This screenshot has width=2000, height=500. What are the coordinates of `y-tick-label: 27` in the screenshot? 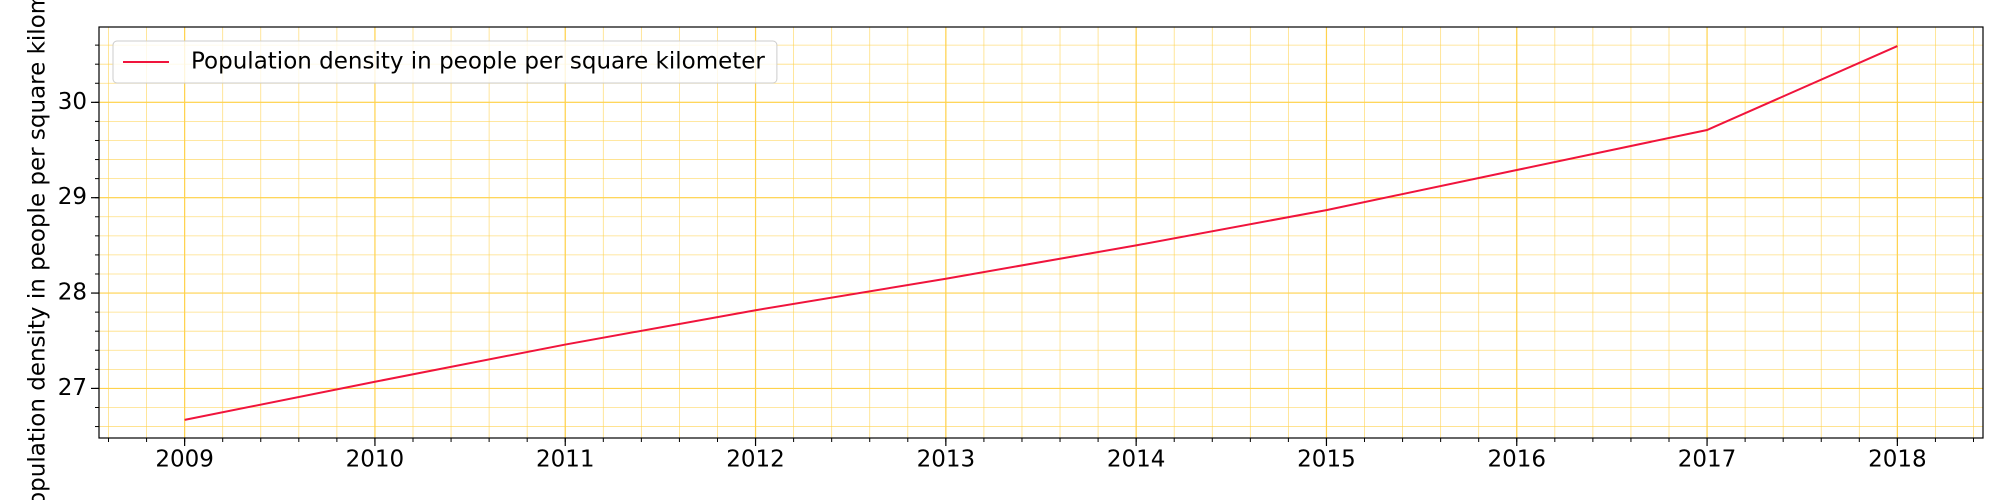 It's located at (72, 388).